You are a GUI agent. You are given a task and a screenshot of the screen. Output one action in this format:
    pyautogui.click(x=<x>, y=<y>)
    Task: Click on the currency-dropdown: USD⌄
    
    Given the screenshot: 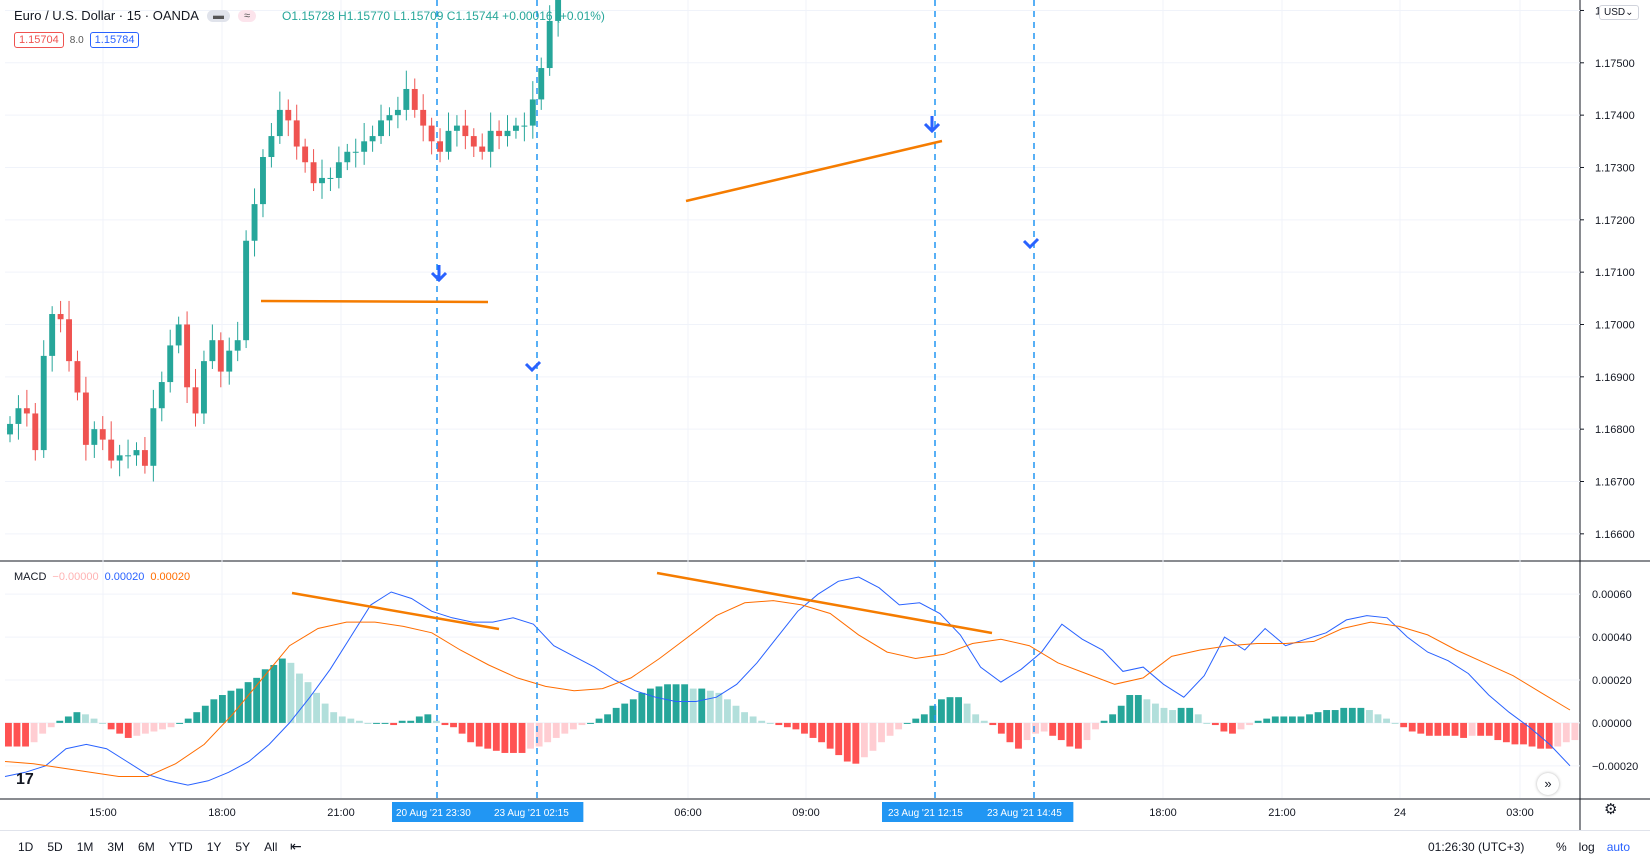 What is the action you would take?
    pyautogui.click(x=1619, y=12)
    